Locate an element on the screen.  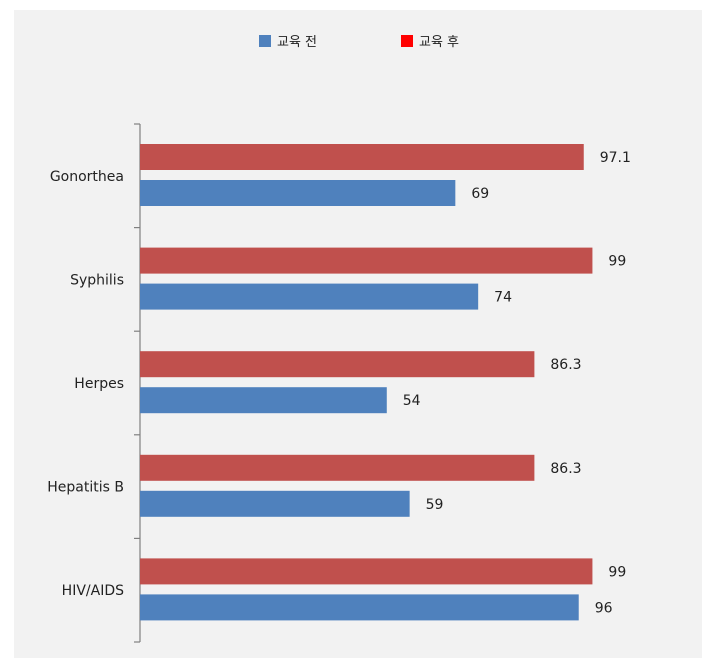
data-label: 74 is located at coordinates (503, 298).